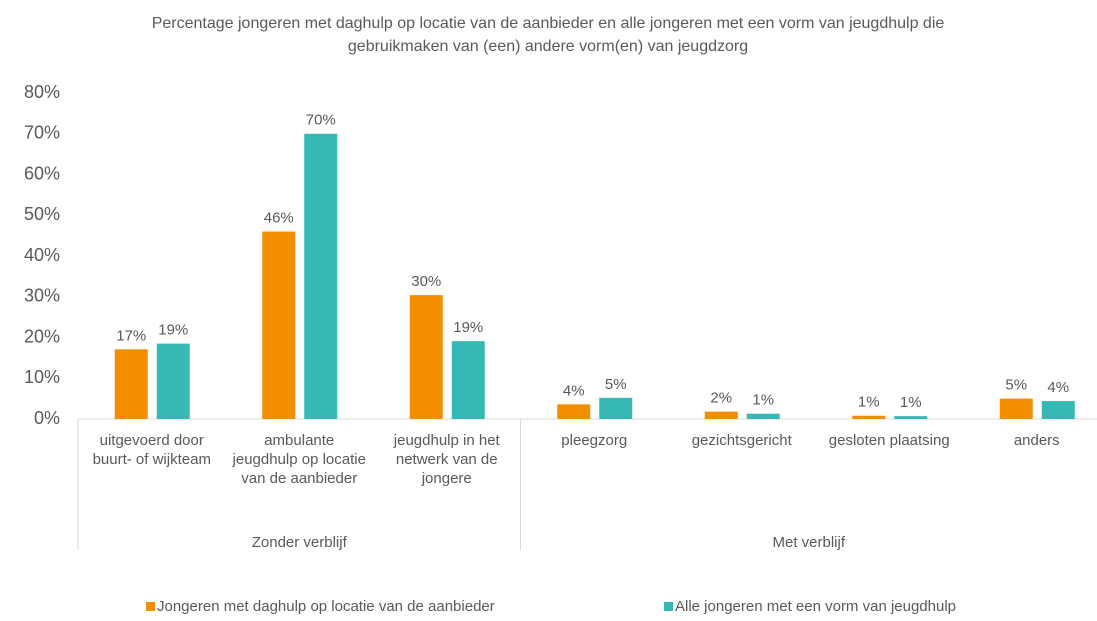 This screenshot has height=621, width=1097. I want to click on y-tick-label: 40%, so click(42, 255).